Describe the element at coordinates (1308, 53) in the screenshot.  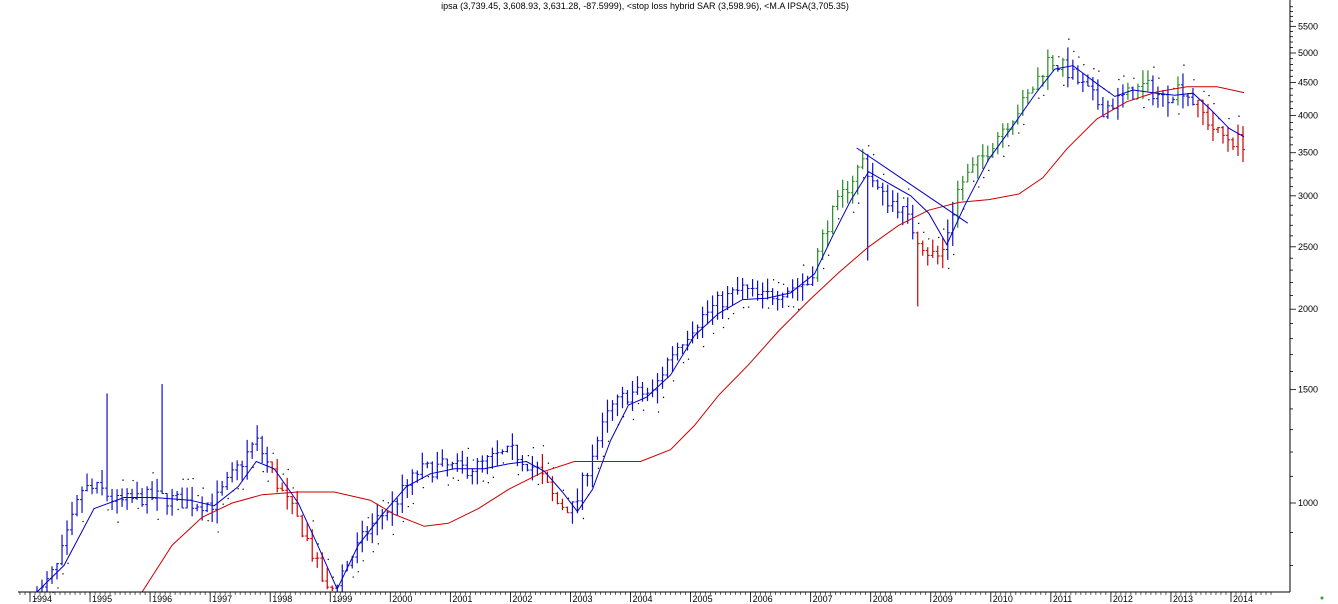
I see `y-tick-label: 5000` at that location.